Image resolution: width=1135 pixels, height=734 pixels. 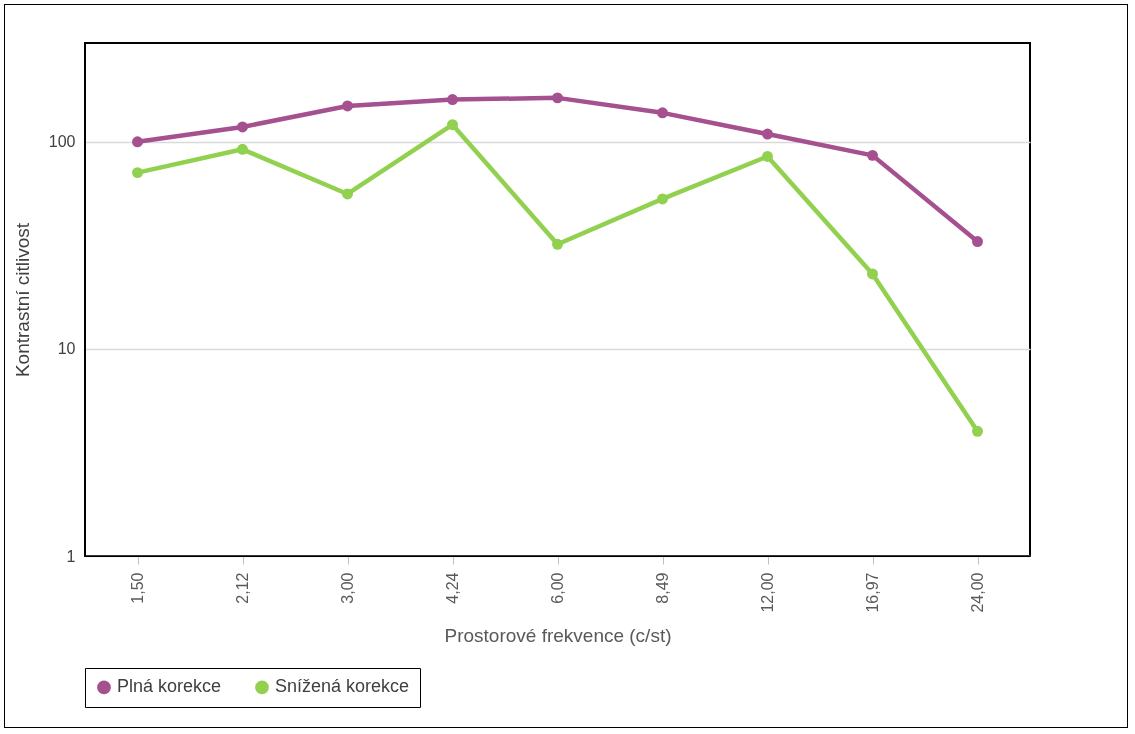 What do you see at coordinates (71, 556) in the screenshot?
I see `y-tick-label: 1` at bounding box center [71, 556].